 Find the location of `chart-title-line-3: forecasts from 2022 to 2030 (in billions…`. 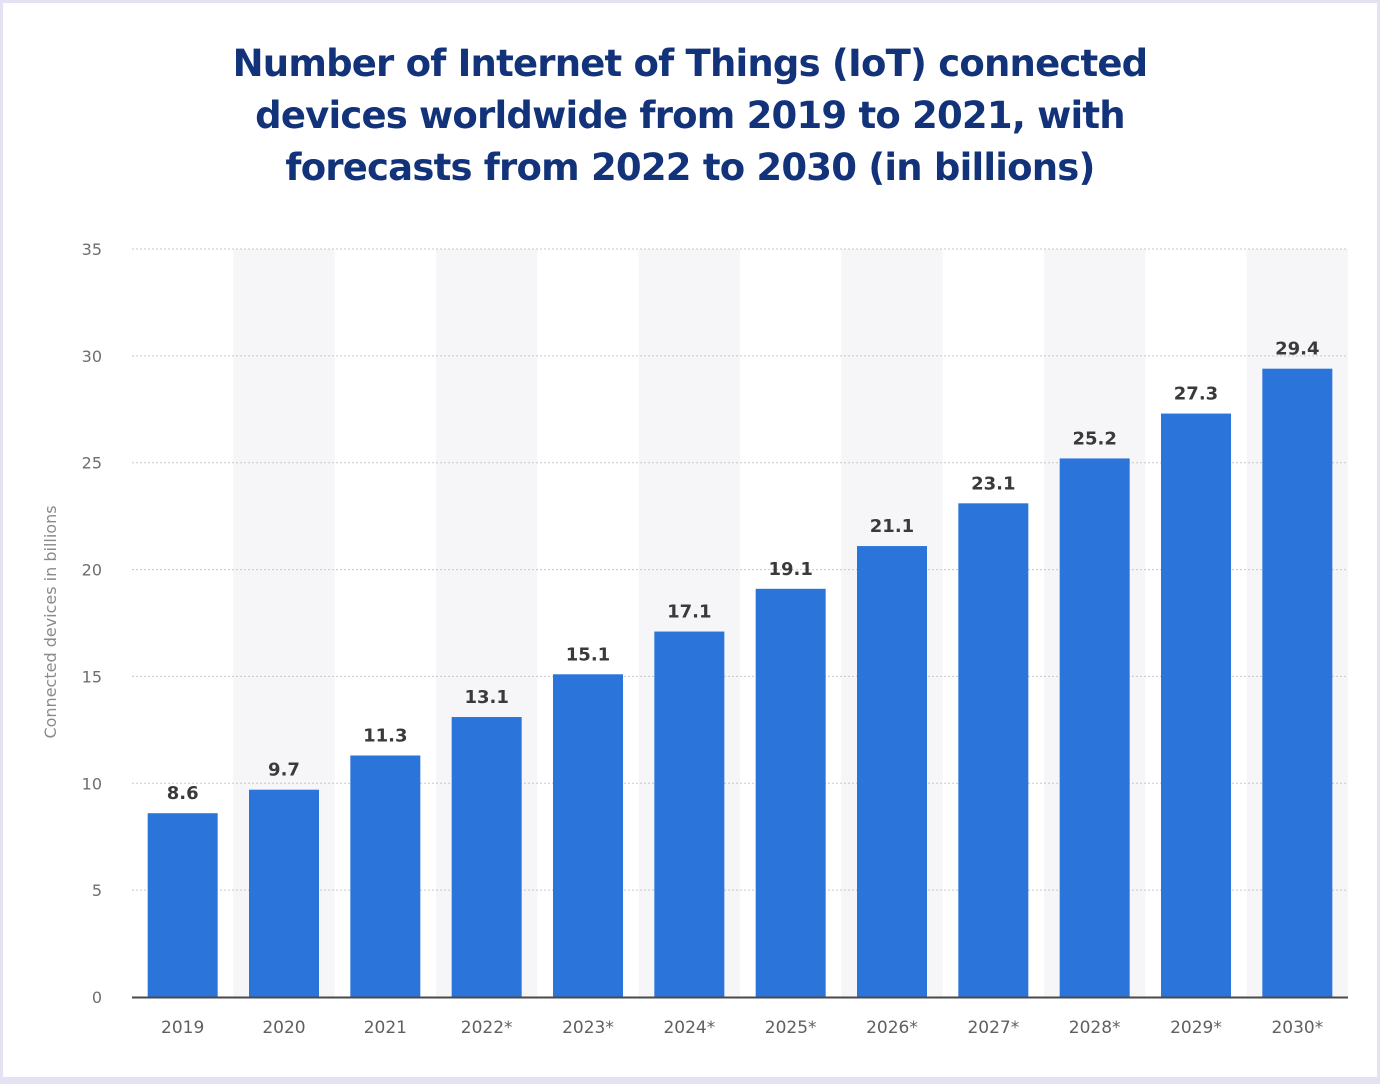

chart-title-line-3: forecasts from 2022 to 2030 (in billions… is located at coordinates (690, 167).